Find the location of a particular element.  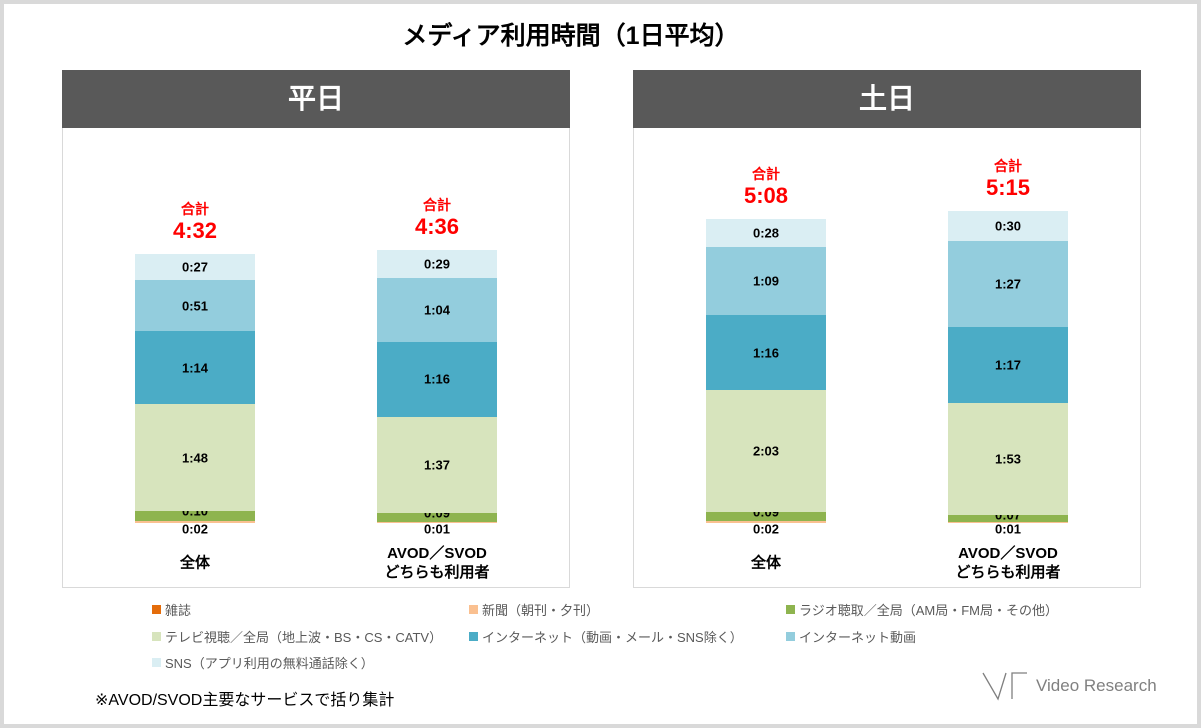

segment-value-label: 1:04 is located at coordinates (437, 310).